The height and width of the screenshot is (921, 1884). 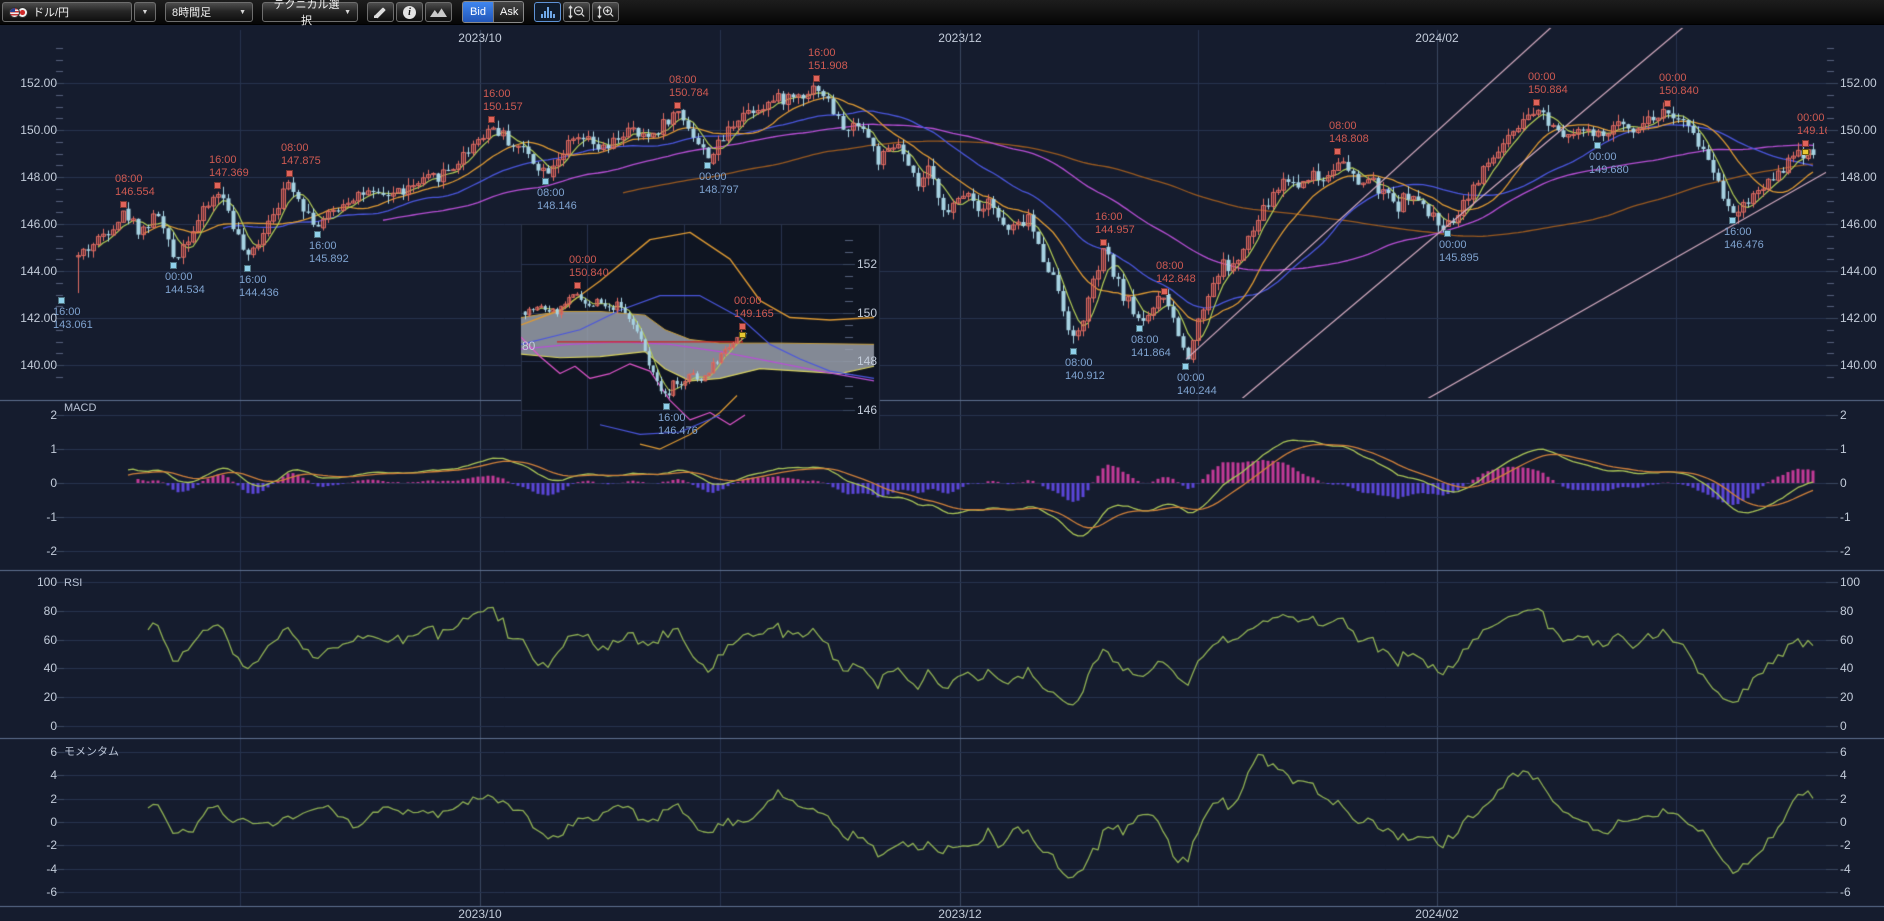 I want to click on symbol-selector: ドル/円, so click(x=67, y=12).